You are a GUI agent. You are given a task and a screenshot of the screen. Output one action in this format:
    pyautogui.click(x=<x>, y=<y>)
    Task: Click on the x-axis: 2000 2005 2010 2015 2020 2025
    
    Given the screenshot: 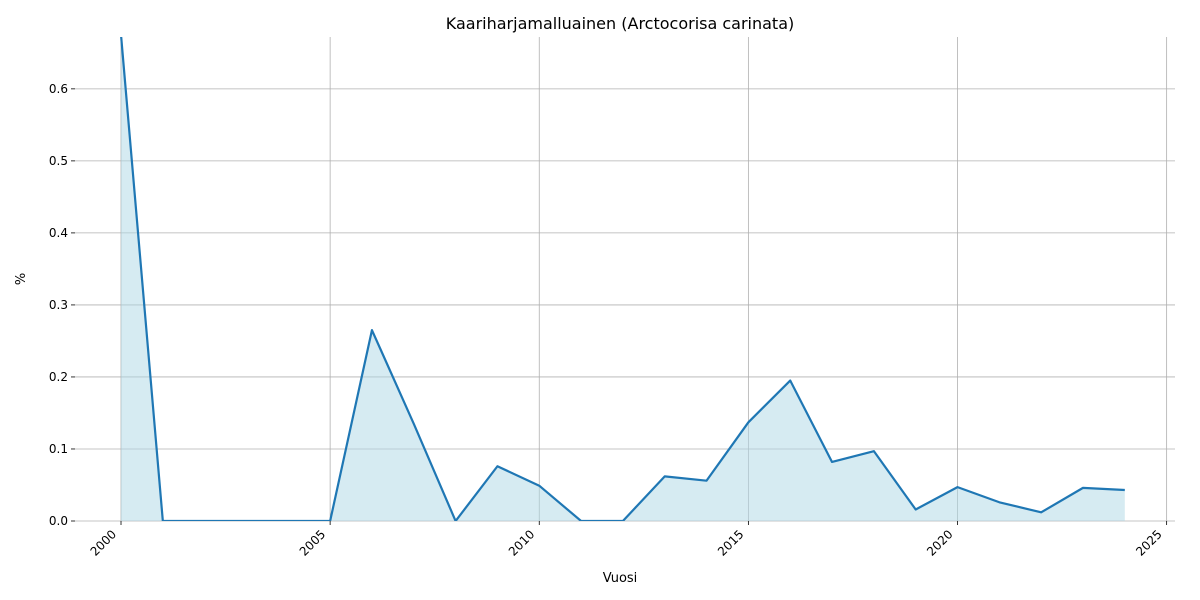 What is the action you would take?
    pyautogui.click(x=628, y=540)
    